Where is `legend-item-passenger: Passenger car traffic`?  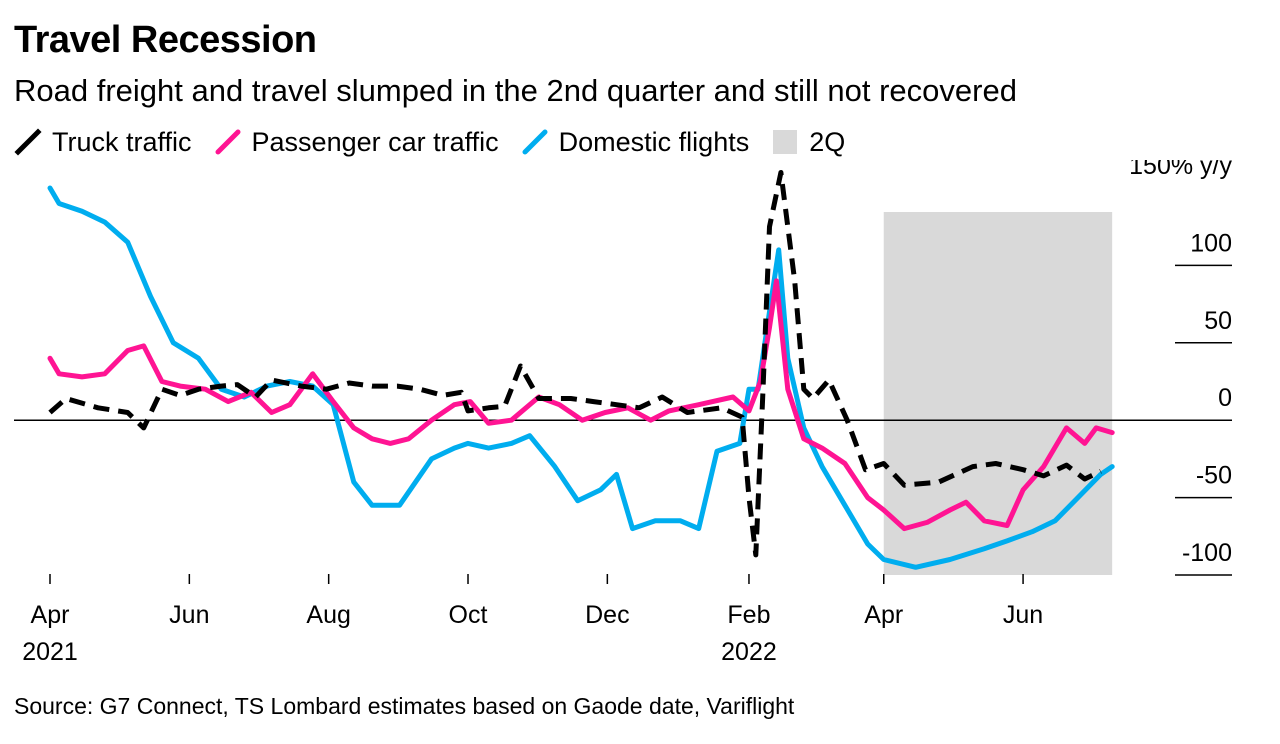 legend-item-passenger: Passenger car traffic is located at coordinates (356, 142).